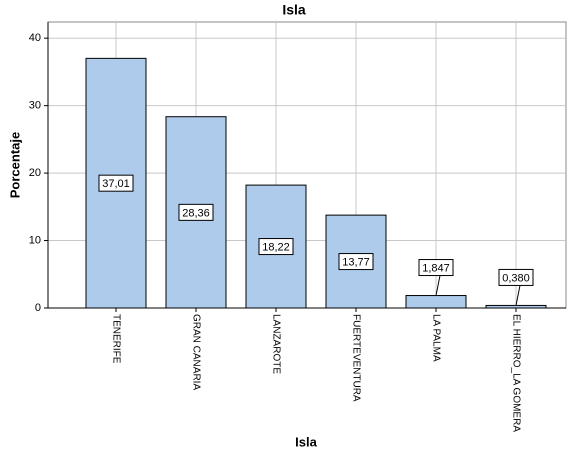 The width and height of the screenshot is (575, 455). I want to click on y-tick-label: 20, so click(35, 173).